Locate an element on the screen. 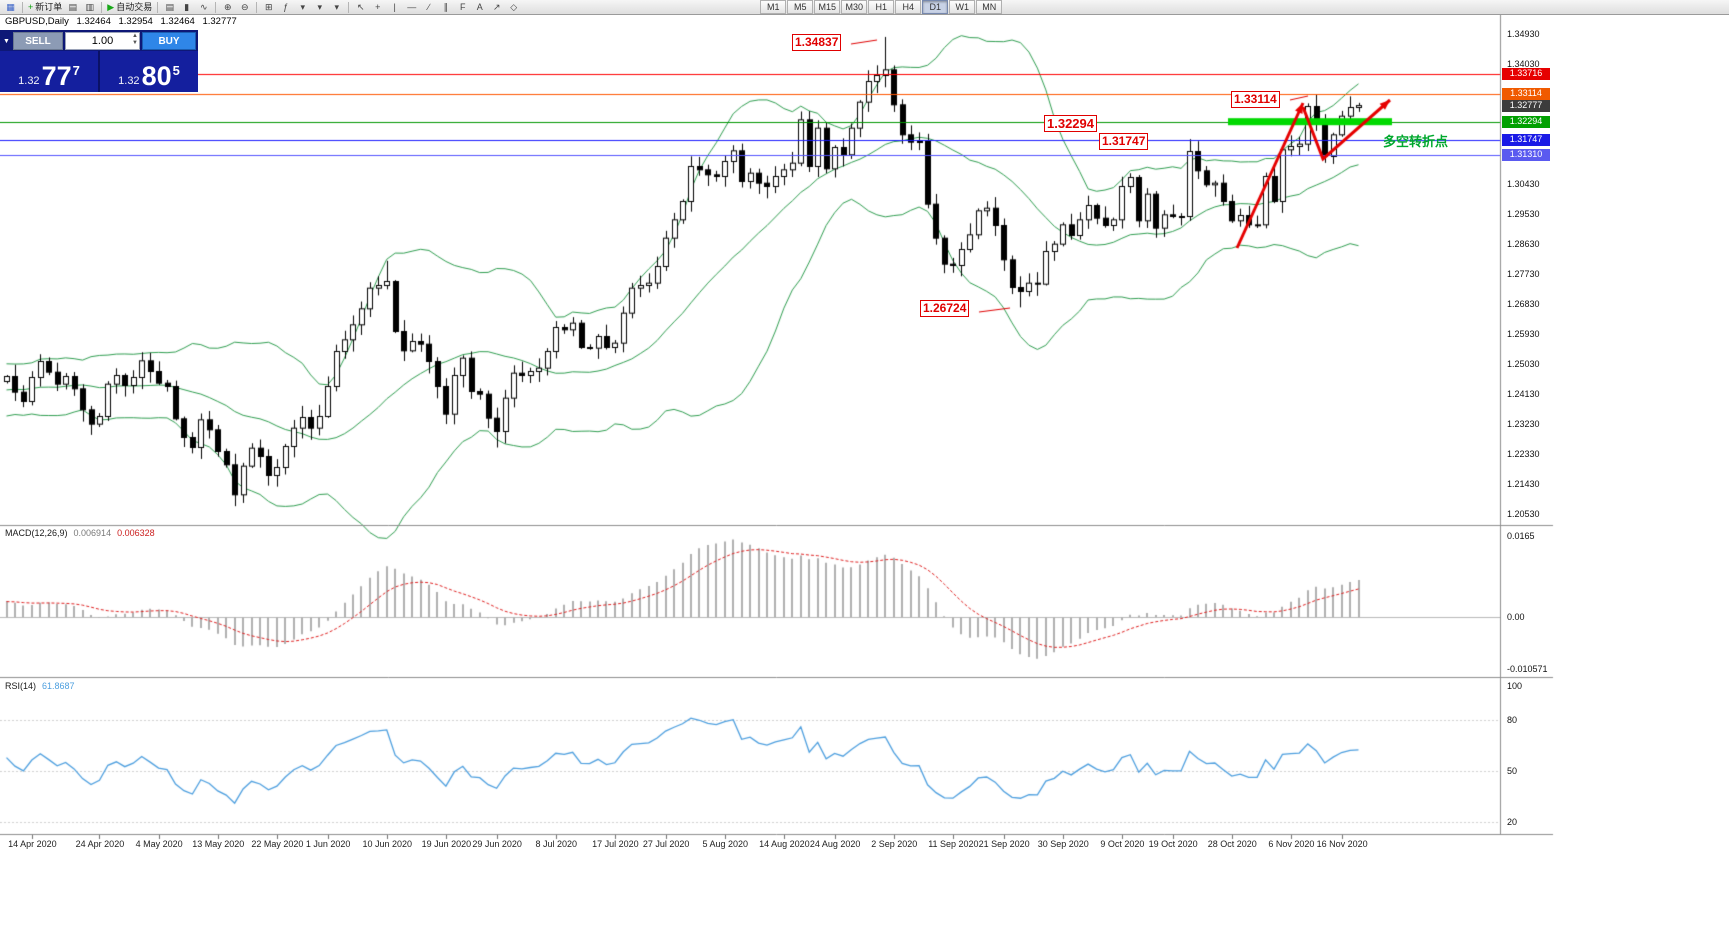  ask-price-big: 80 is located at coordinates (156, 76).